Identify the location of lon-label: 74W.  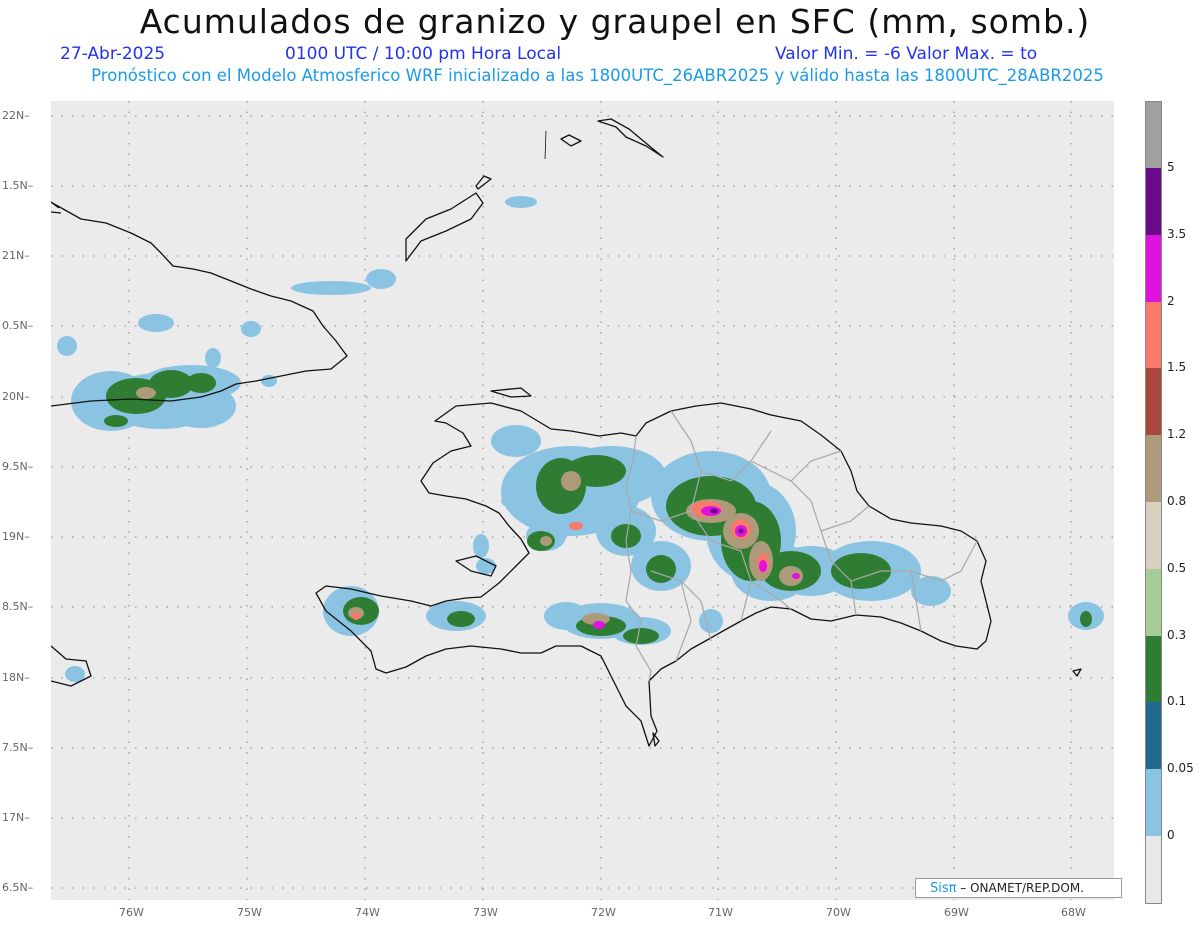
(367, 912).